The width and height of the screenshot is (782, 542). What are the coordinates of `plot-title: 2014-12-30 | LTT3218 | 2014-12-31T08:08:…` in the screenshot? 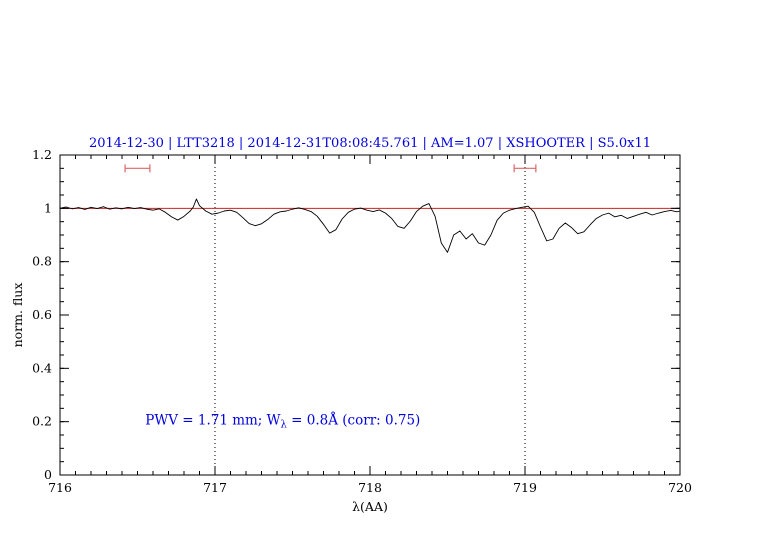 It's located at (370, 143).